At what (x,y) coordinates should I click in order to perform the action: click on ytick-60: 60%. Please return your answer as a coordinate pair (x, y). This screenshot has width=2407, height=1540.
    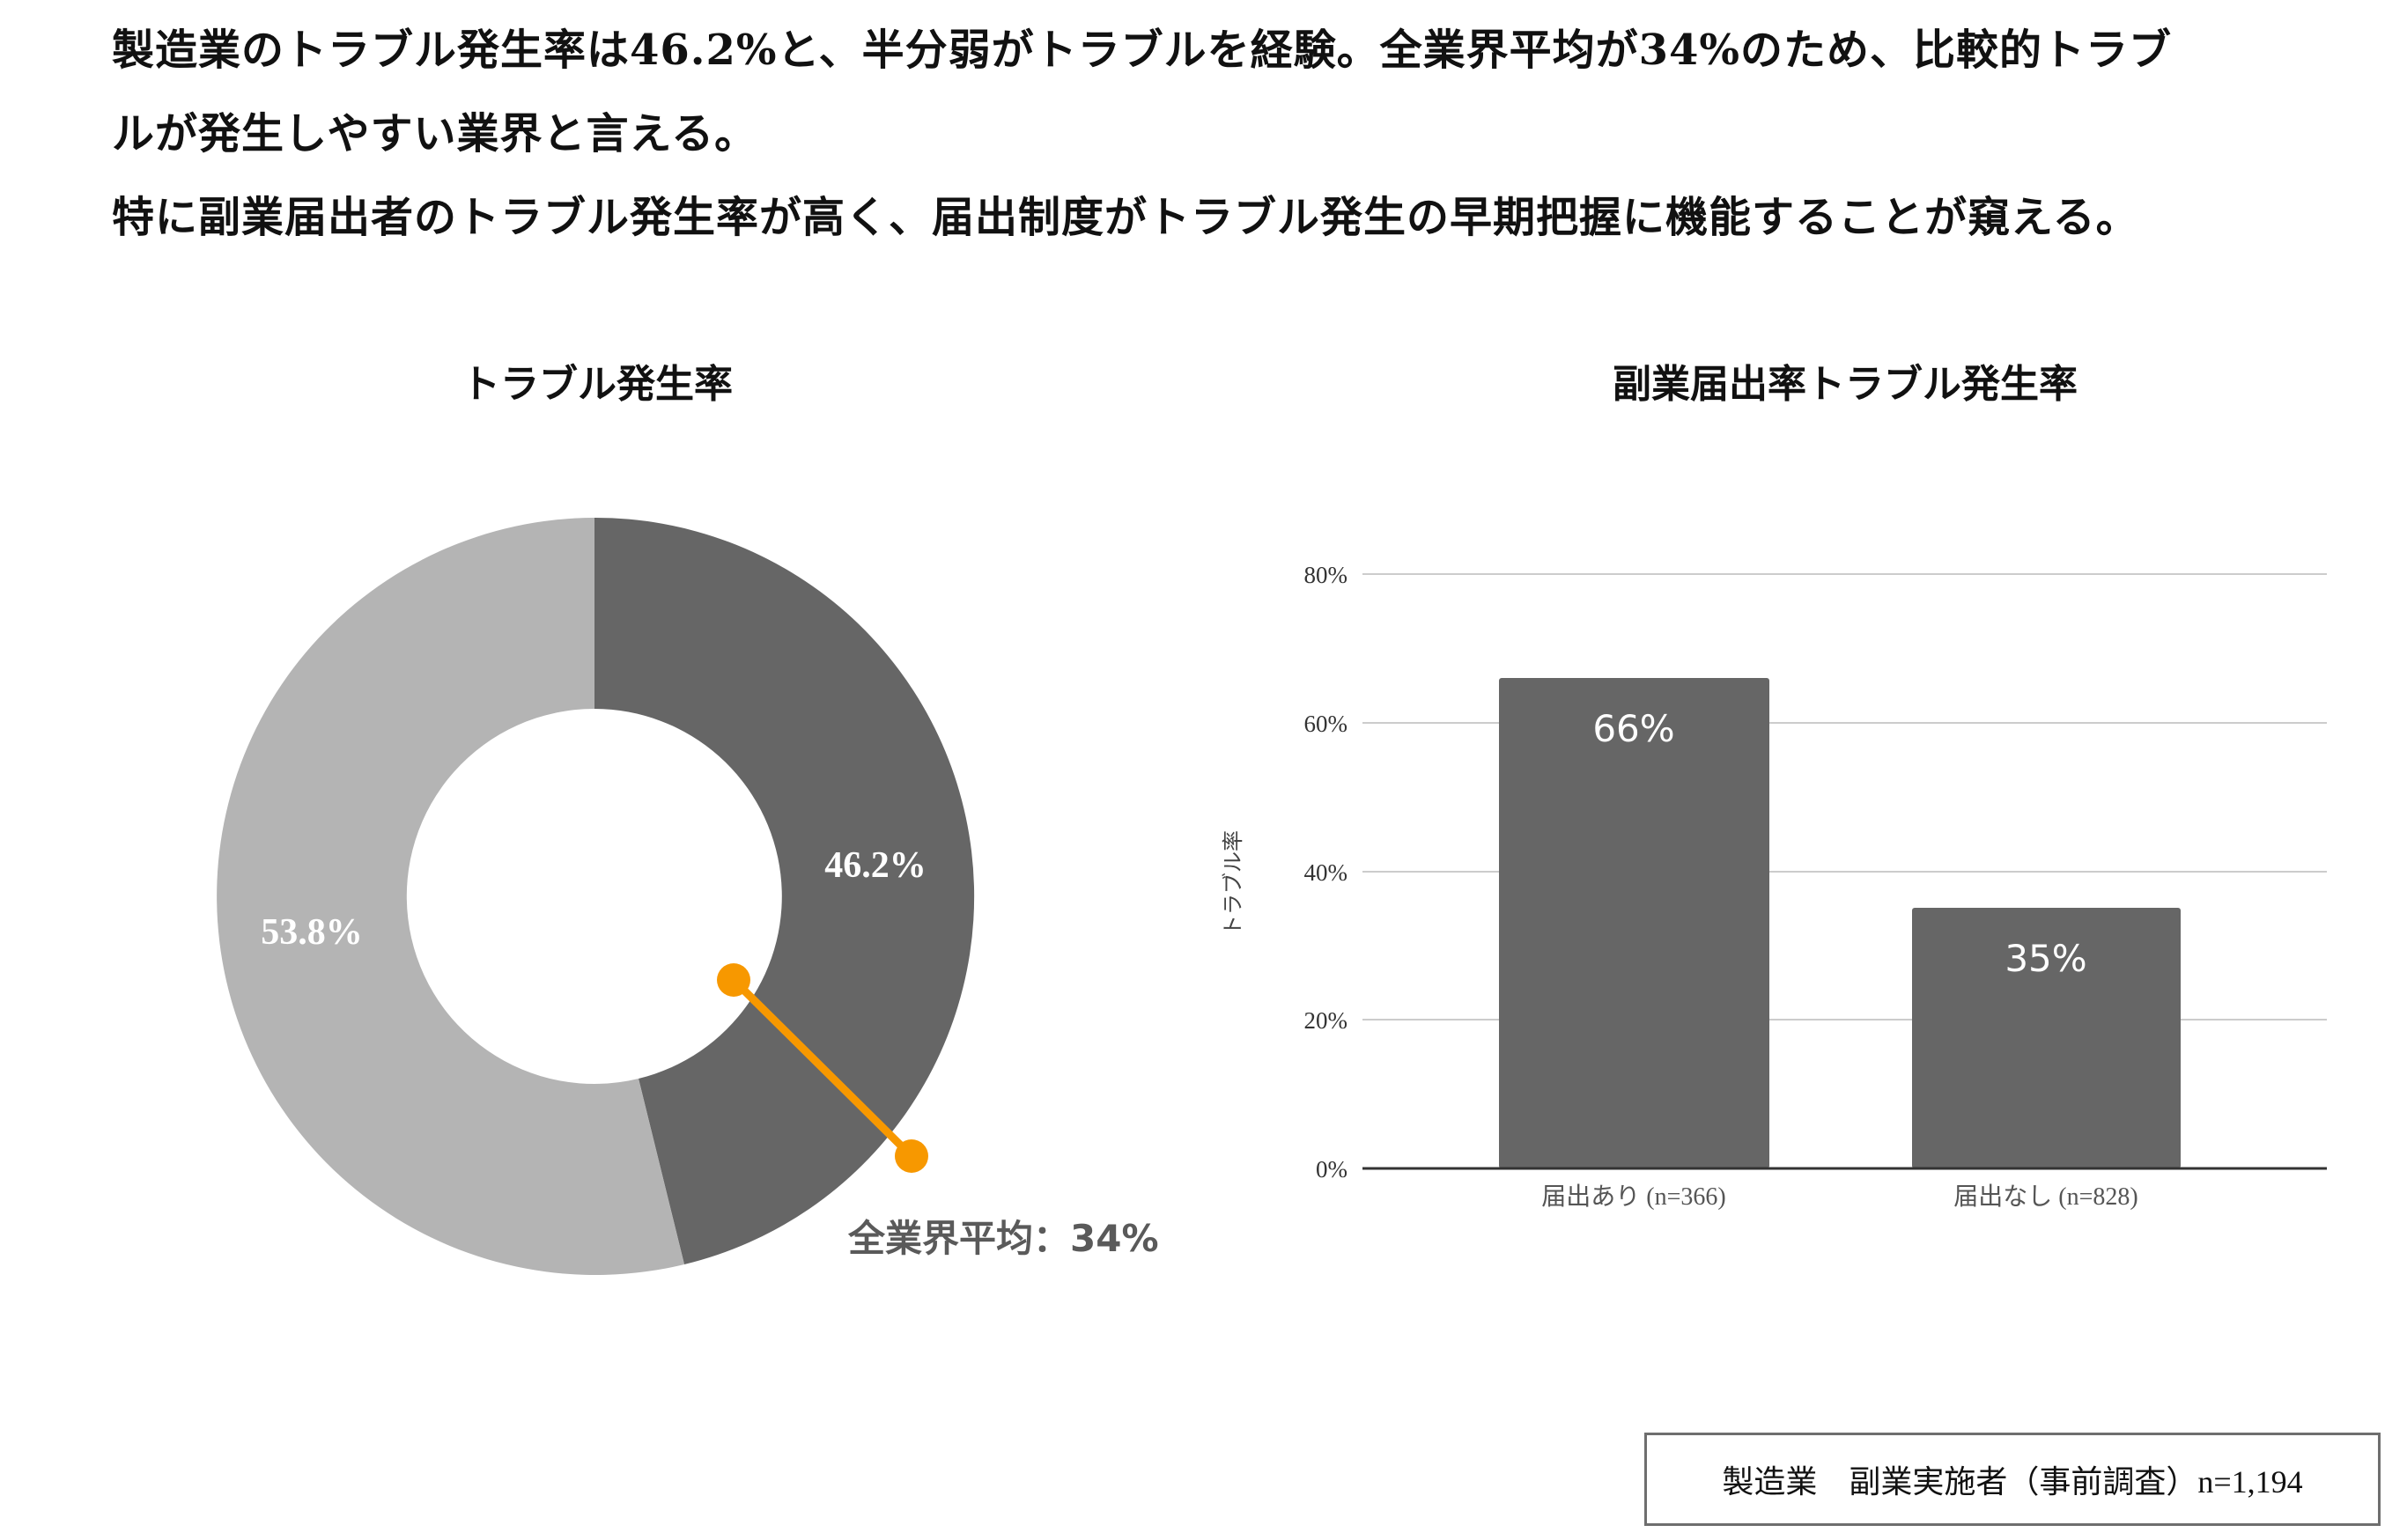
    Looking at the image, I should click on (1326, 724).